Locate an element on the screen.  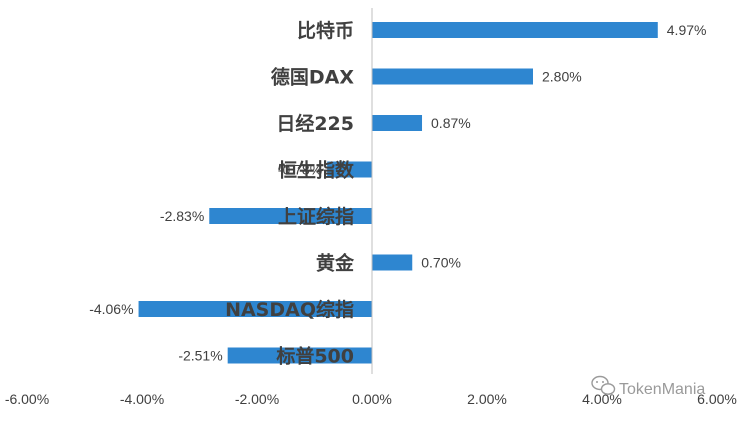
x-tick-labels: -6.00% -4.00% -2.00% 0.00% 2.00% 4.00% 6.00% is located at coordinates (371, 399).